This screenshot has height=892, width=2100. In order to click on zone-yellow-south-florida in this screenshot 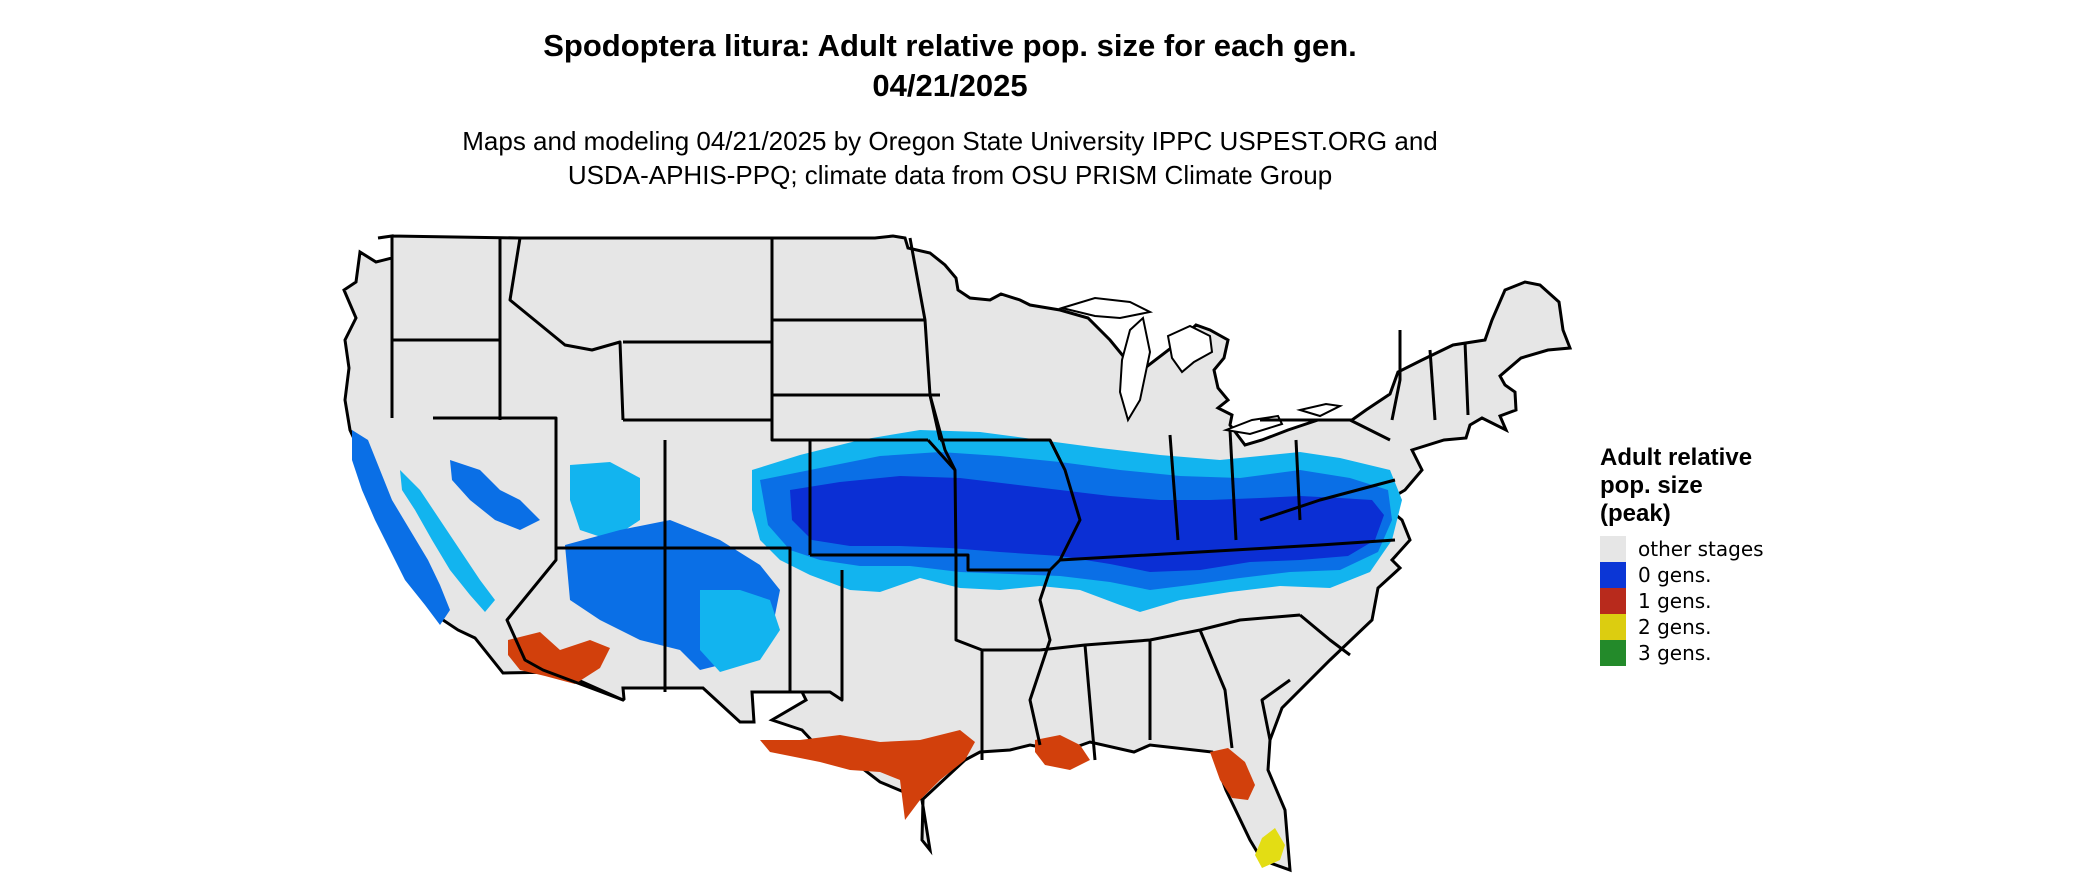, I will do `click(1270, 848)`.